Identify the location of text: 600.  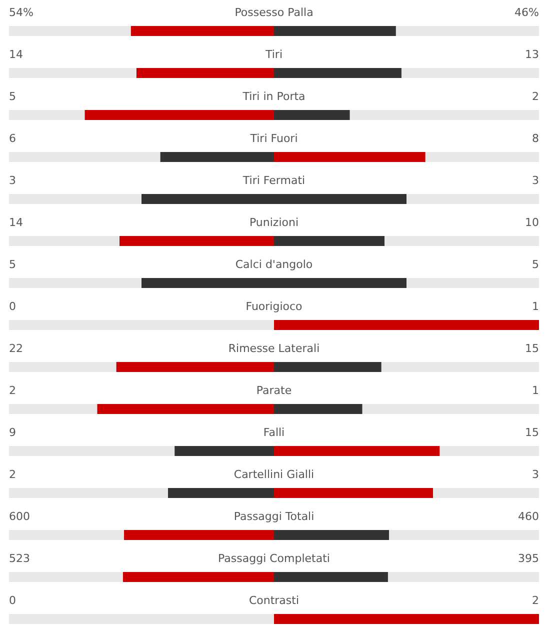
(19, 516).